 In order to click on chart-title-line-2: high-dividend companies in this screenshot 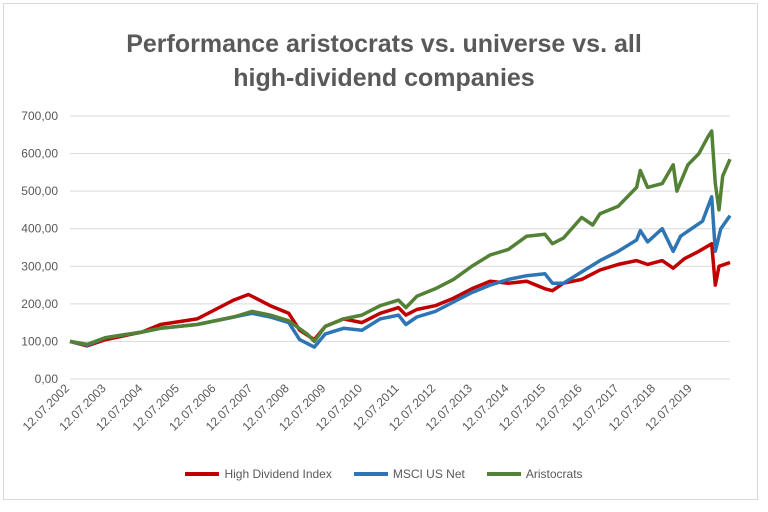, I will do `click(384, 78)`.